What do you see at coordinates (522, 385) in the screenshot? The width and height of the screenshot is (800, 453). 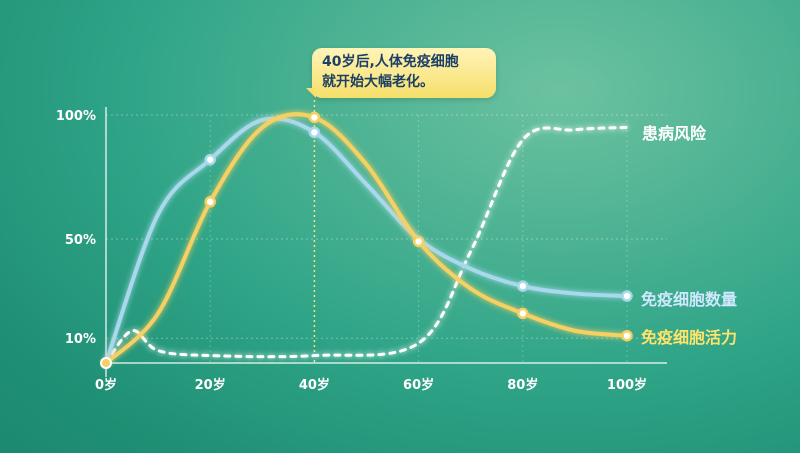 I see `x-tick-label: 80岁` at bounding box center [522, 385].